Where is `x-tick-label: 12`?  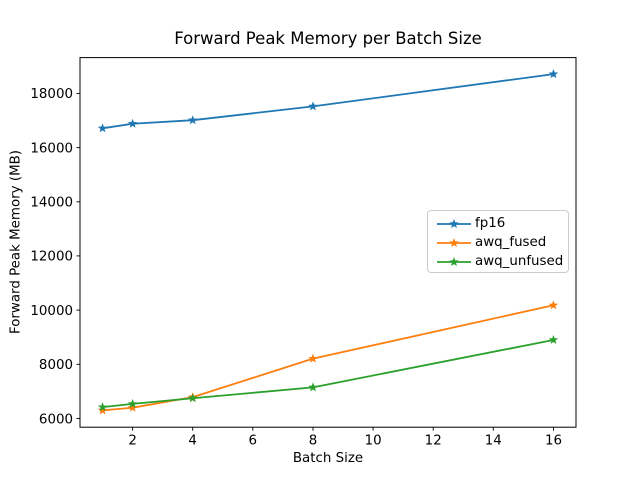 x-tick-label: 12 is located at coordinates (433, 441).